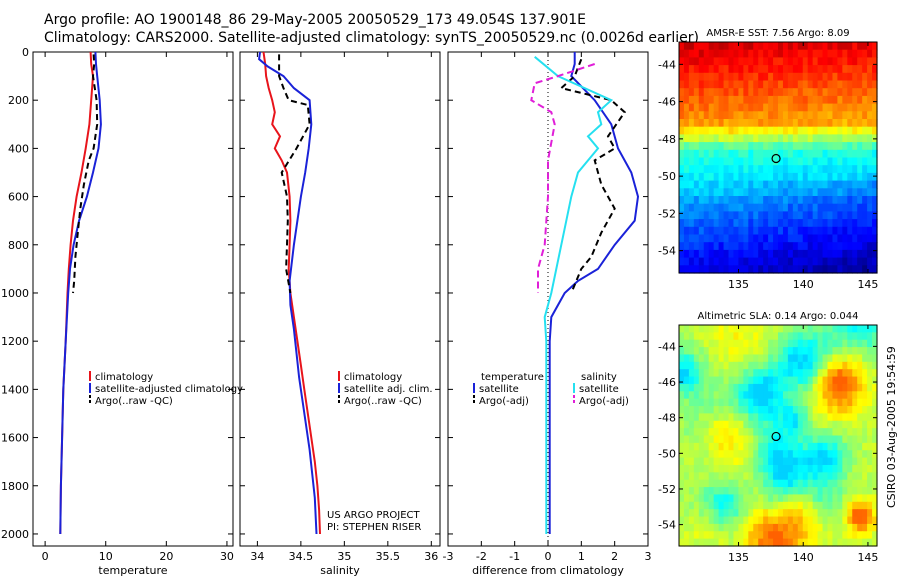  I want to click on series-line-argo-adj-, so click(563, 178).